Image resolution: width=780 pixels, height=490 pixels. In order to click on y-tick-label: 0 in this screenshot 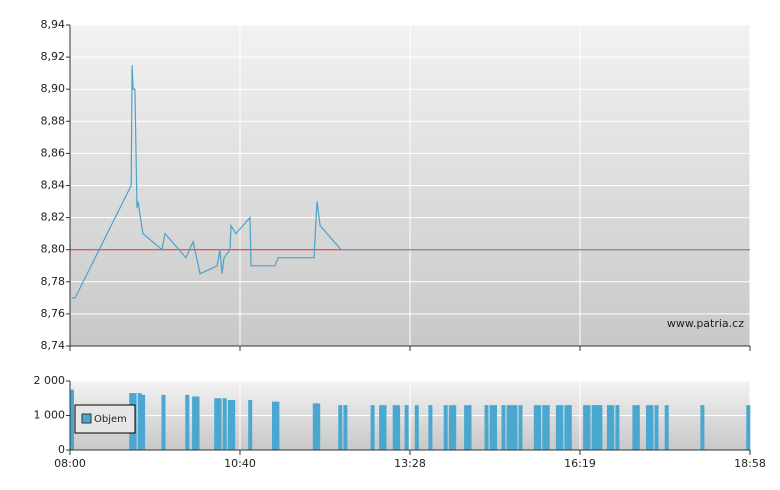, I will do `click(61, 449)`.